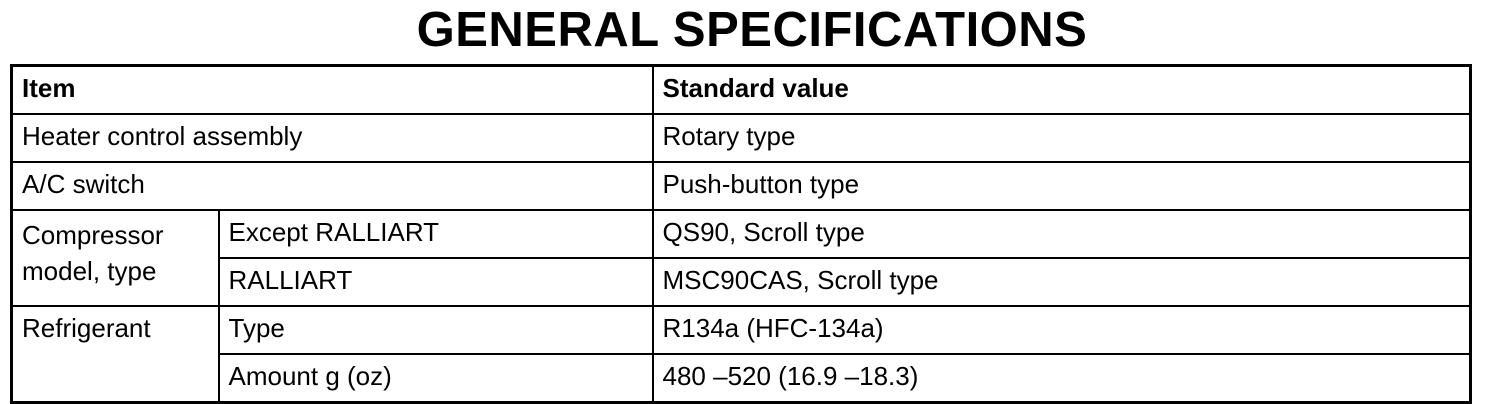 This screenshot has height=404, width=1504. I want to click on value-cell: Rotary type, so click(1061, 138).